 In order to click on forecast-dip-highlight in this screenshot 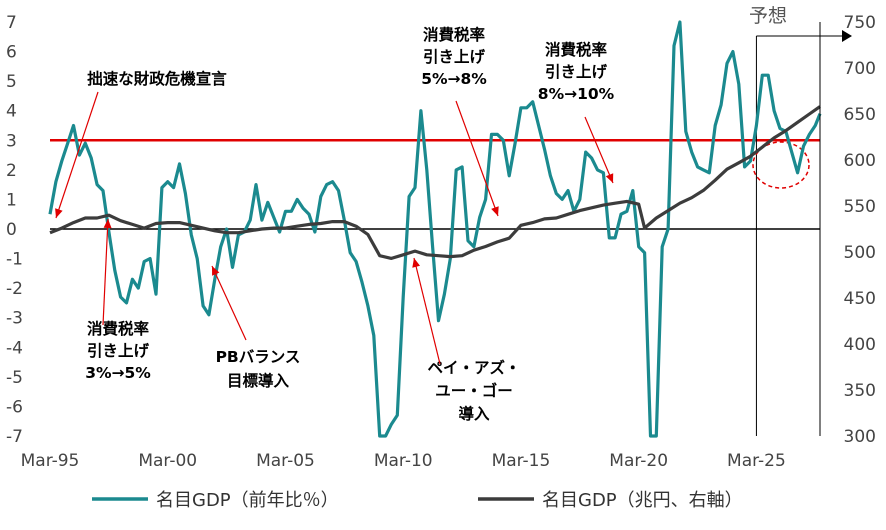, I will do `click(781, 165)`.